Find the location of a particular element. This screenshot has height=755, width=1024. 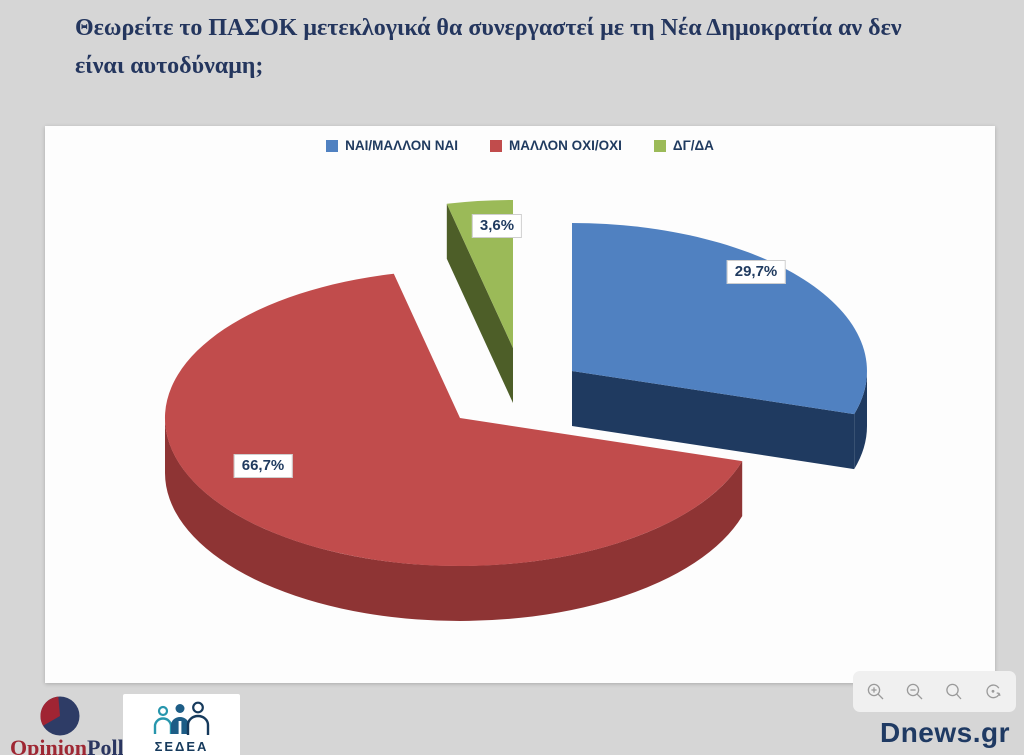

sedea-people-icon is located at coordinates (181, 718).